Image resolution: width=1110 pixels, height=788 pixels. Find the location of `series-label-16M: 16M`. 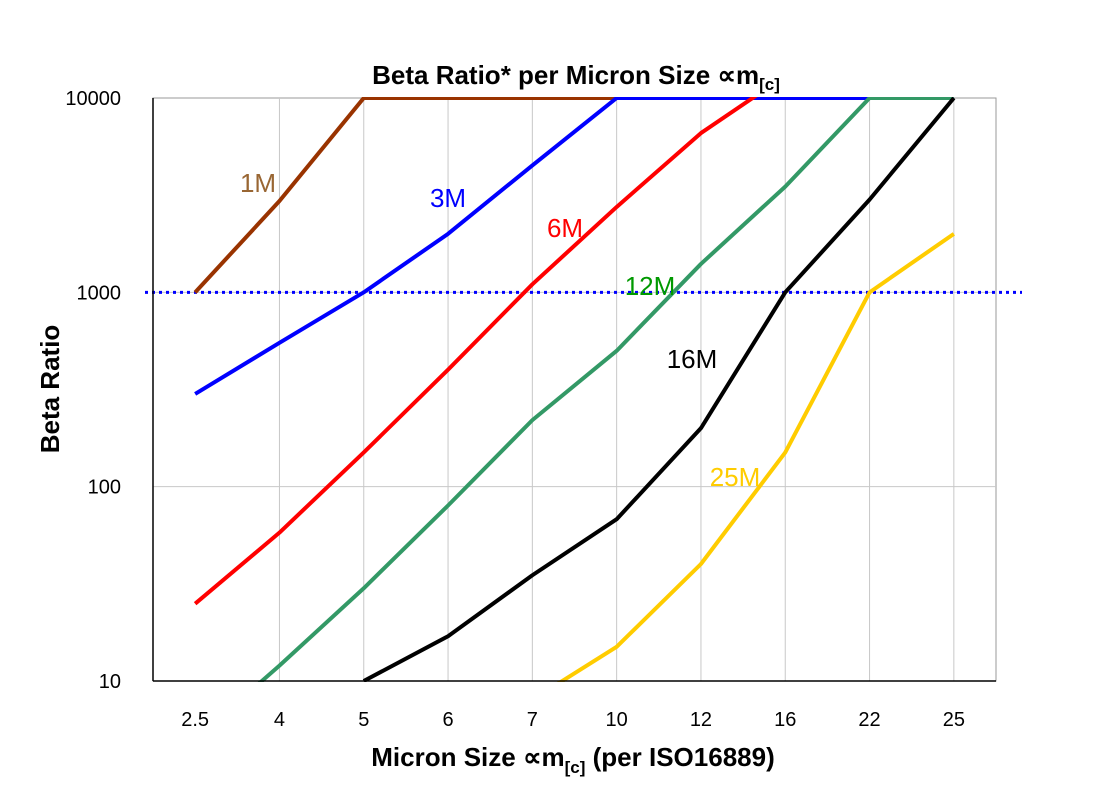

series-label-16M: 16M is located at coordinates (692, 359).